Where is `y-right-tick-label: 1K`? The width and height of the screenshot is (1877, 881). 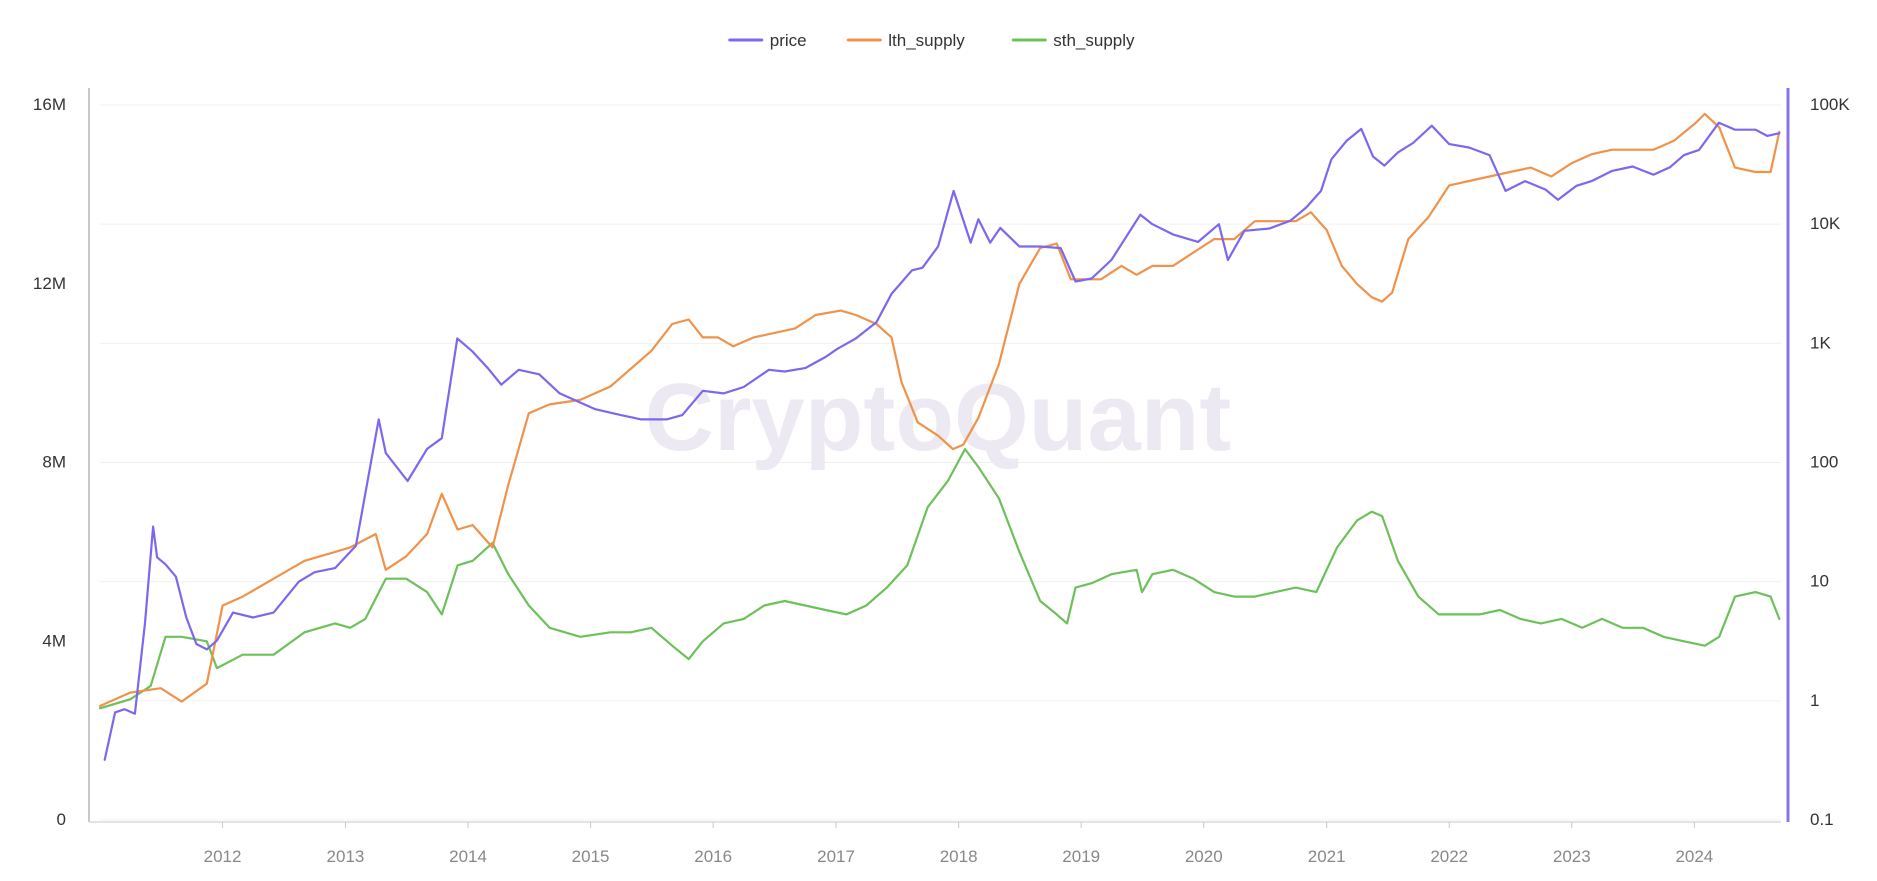
y-right-tick-label: 1K is located at coordinates (1820, 342).